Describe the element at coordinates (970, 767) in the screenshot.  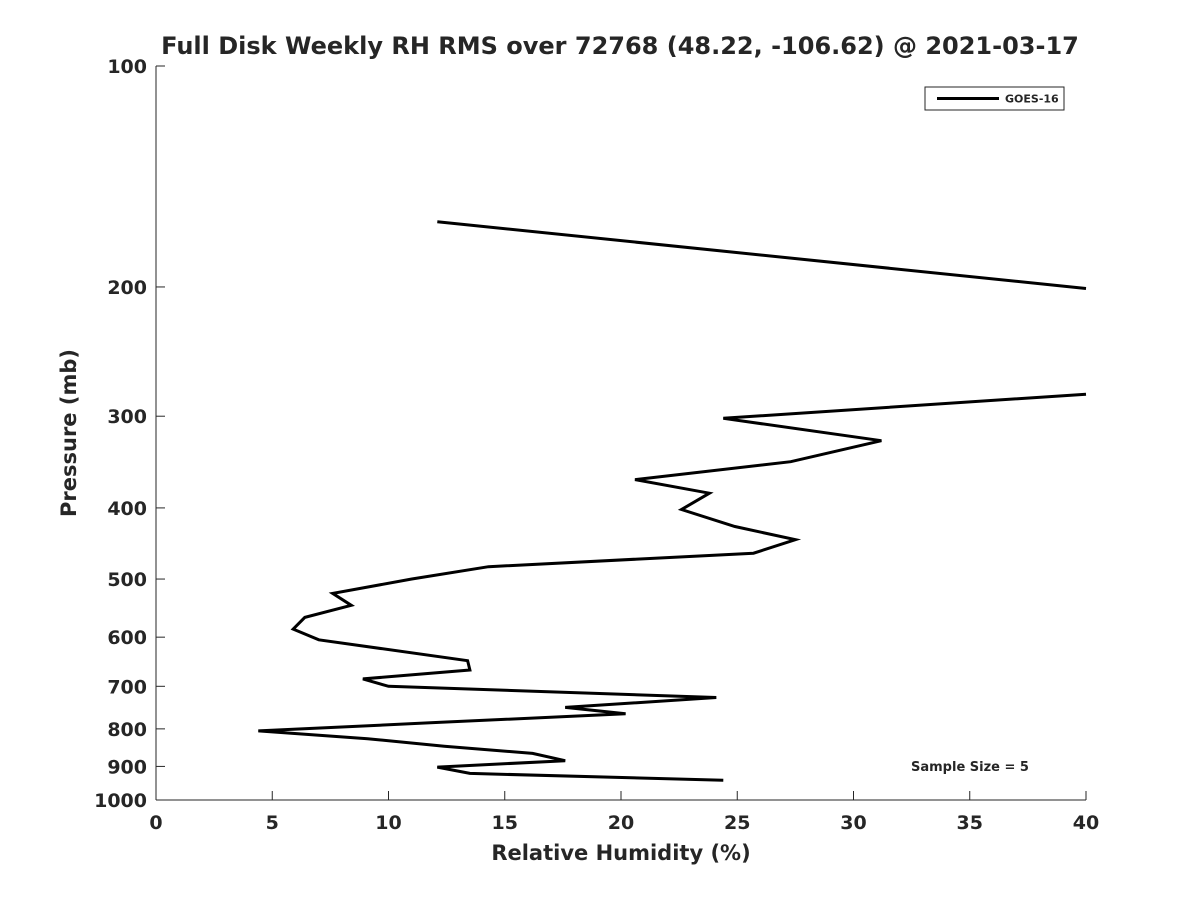
I see `sample-size-annotation: Sample Size = 5` at that location.